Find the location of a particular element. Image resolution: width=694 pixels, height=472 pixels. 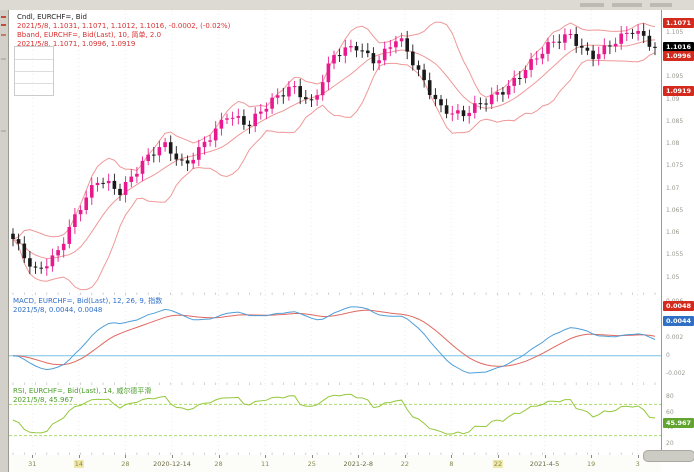

time-tick-label: 19 is located at coordinates (591, 464).